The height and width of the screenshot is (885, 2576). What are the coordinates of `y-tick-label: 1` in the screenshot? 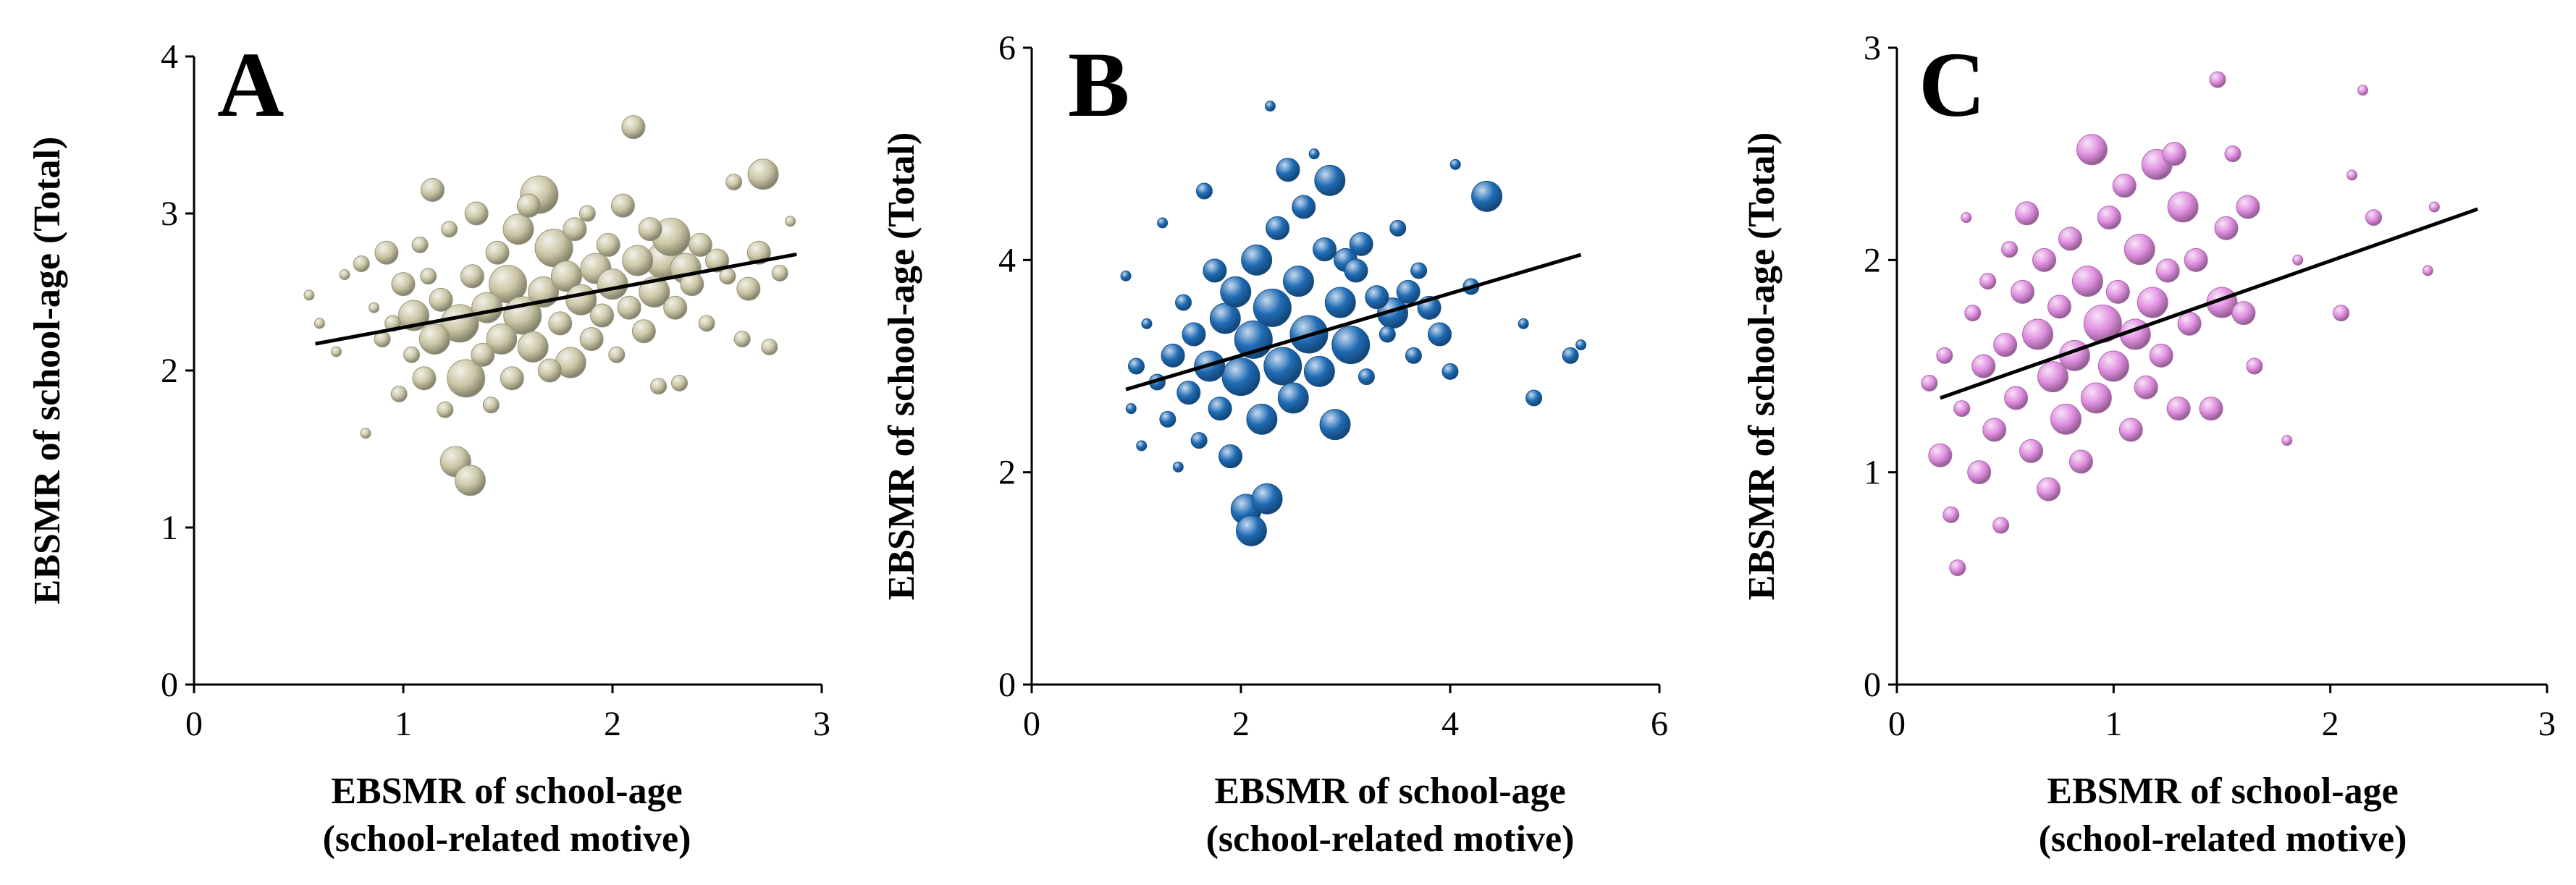 It's located at (169, 528).